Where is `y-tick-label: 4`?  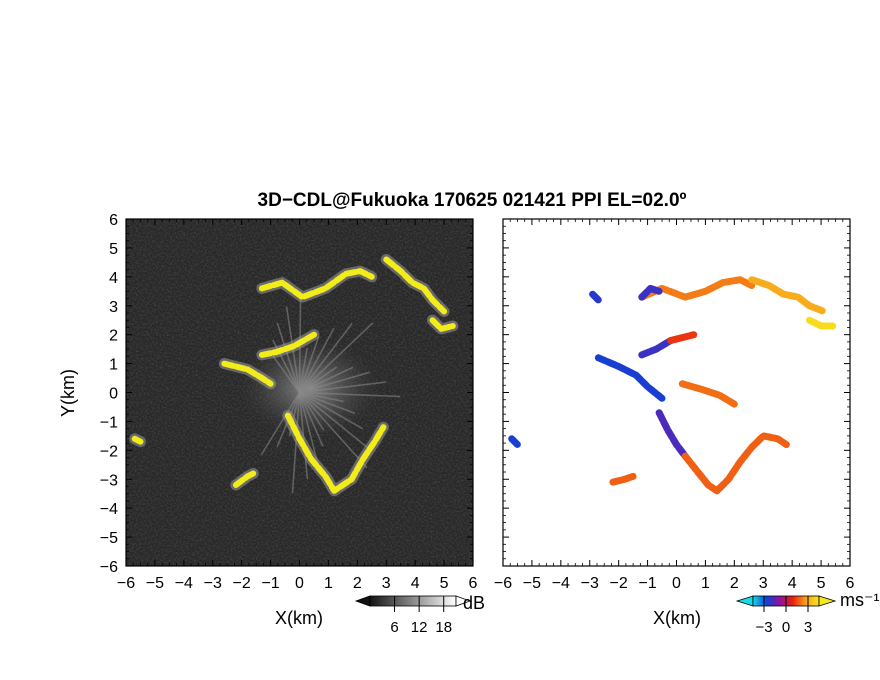 y-tick-label: 4 is located at coordinates (113, 278).